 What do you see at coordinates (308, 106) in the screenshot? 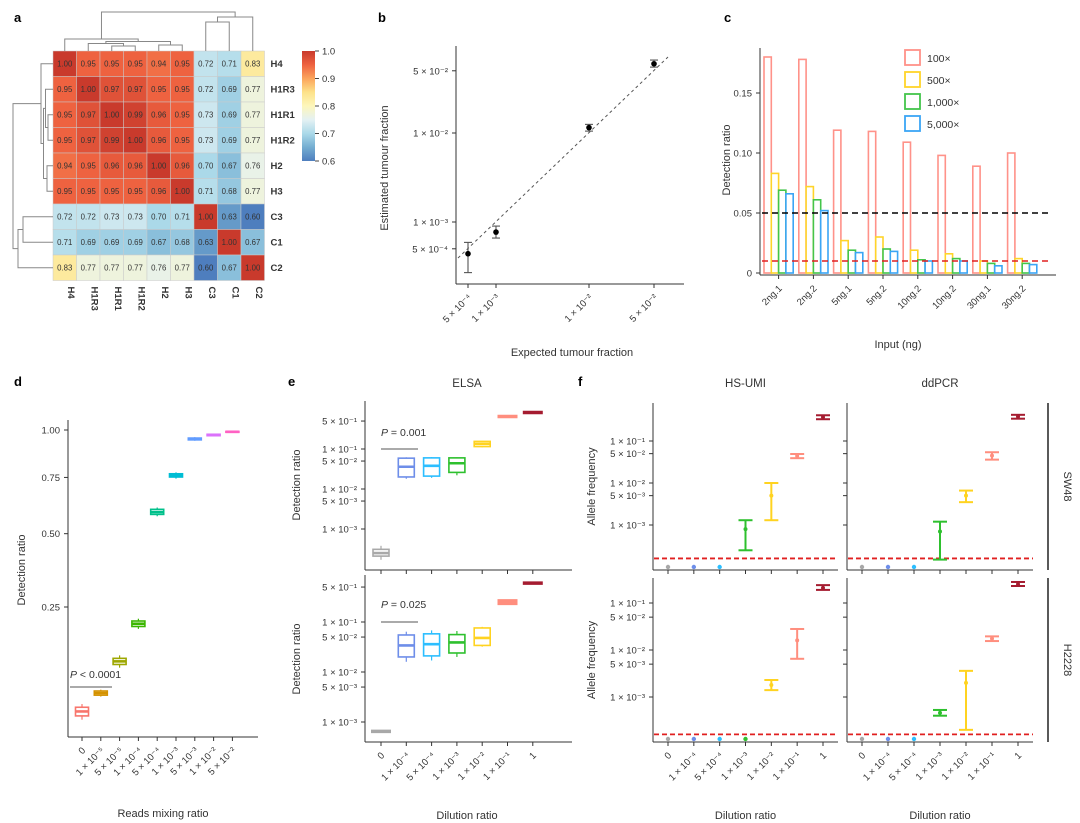
I see `colorbar` at bounding box center [308, 106].